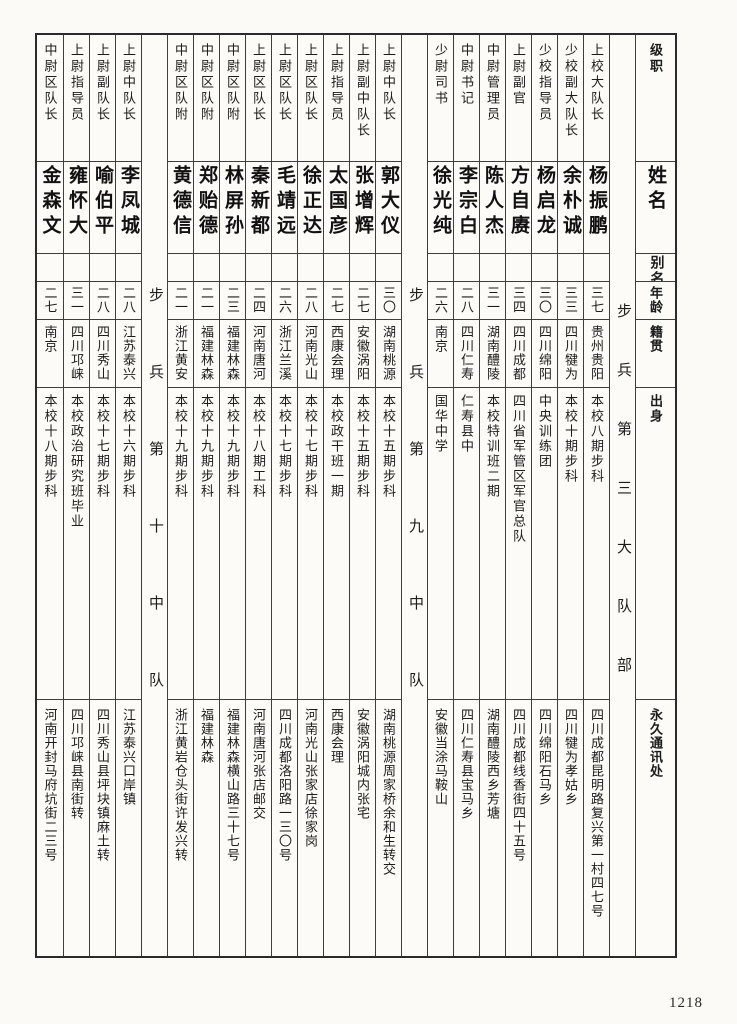 Image resolution: width=737 pixels, height=1024 pixels. I want to click on origin-cell: 四川邛崃, so click(76, 354).